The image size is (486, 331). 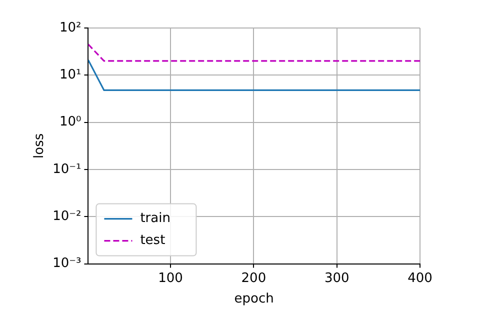 I want to click on x-axis-title: epoch, so click(x=254, y=299).